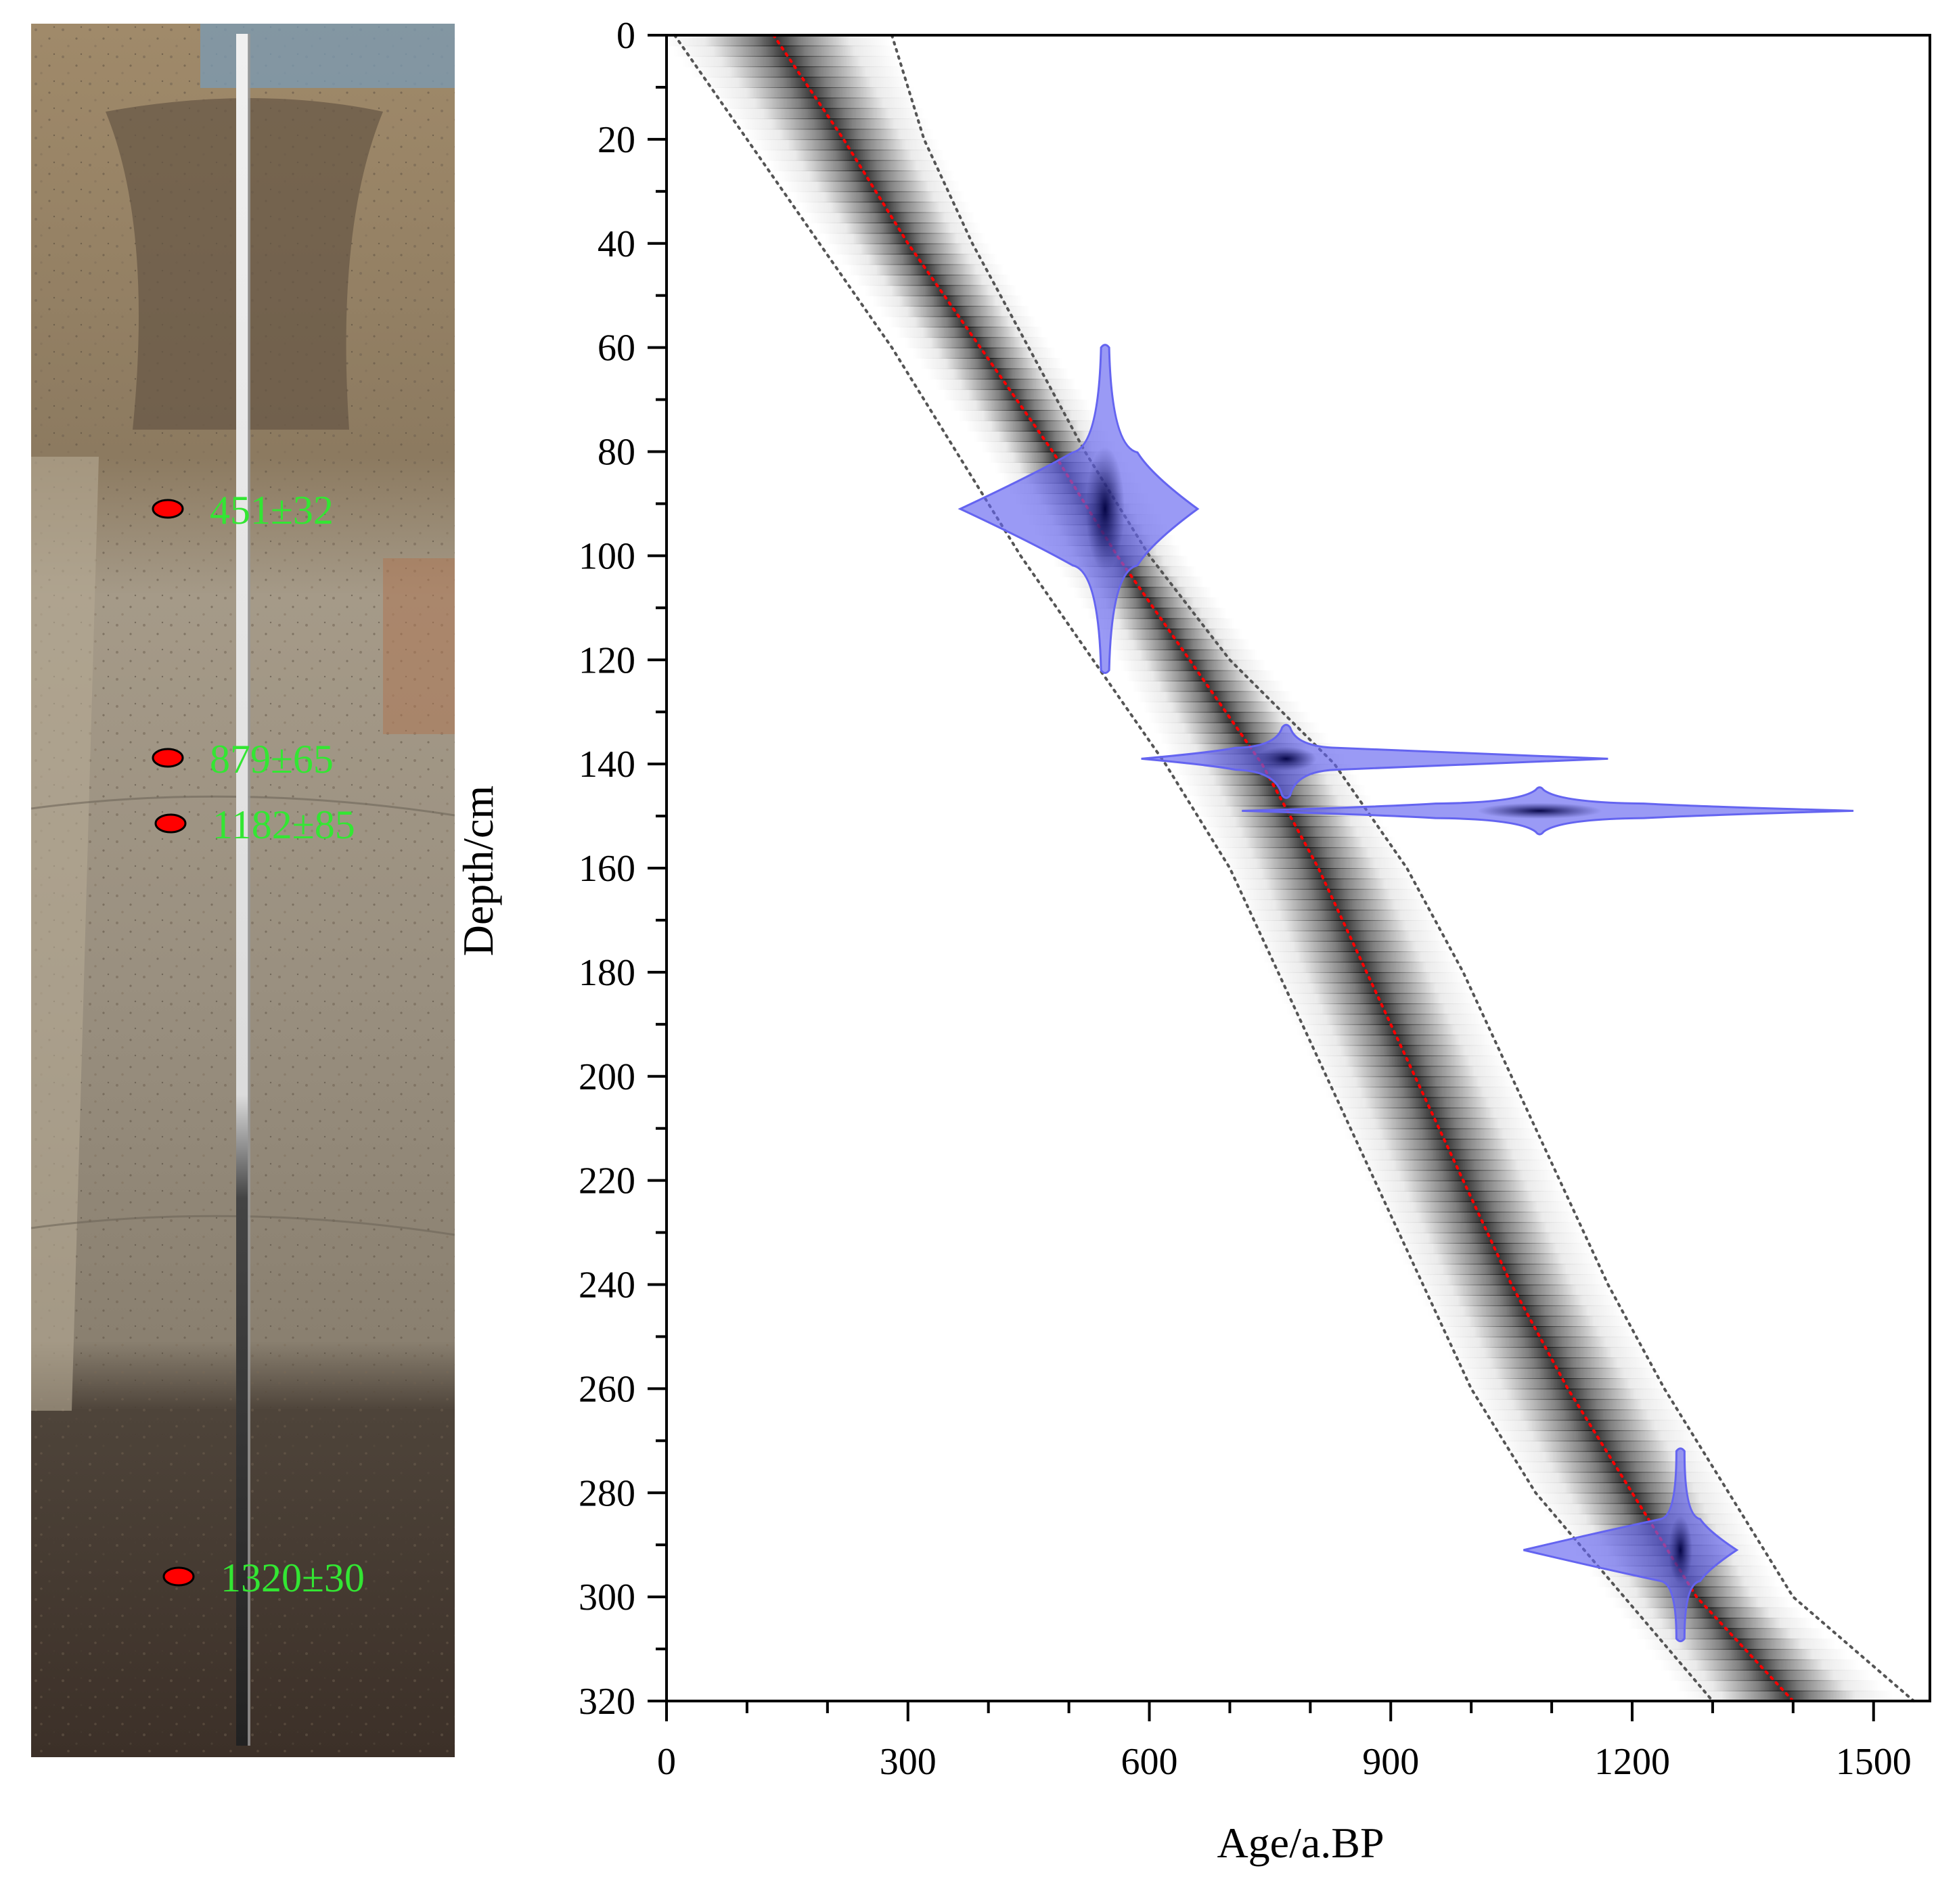  I want to click on sample-age-label: 1320±30, so click(293, 1578).